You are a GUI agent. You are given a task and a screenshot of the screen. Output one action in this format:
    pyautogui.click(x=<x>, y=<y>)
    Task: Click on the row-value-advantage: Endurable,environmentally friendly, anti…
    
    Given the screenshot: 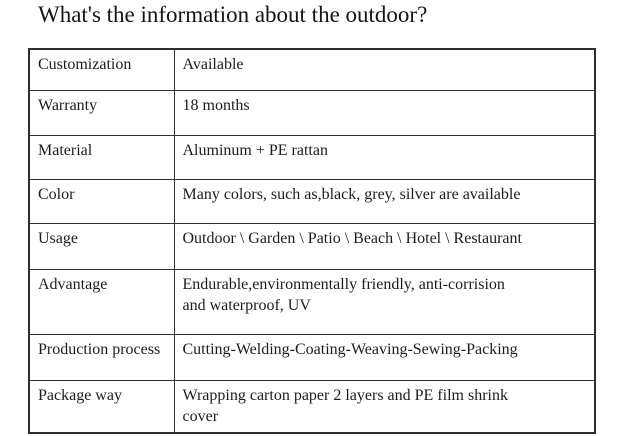 What is the action you would take?
    pyautogui.click(x=384, y=301)
    